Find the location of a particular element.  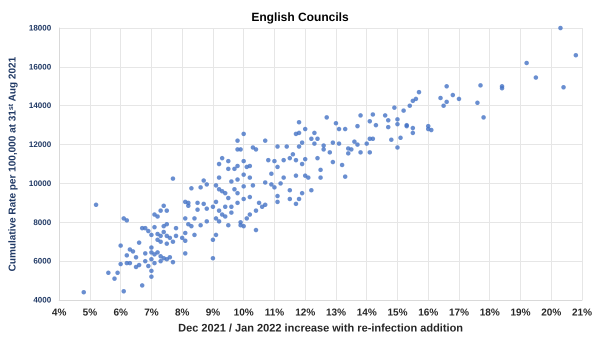

y-tick-label: 6000 is located at coordinates (42, 261).